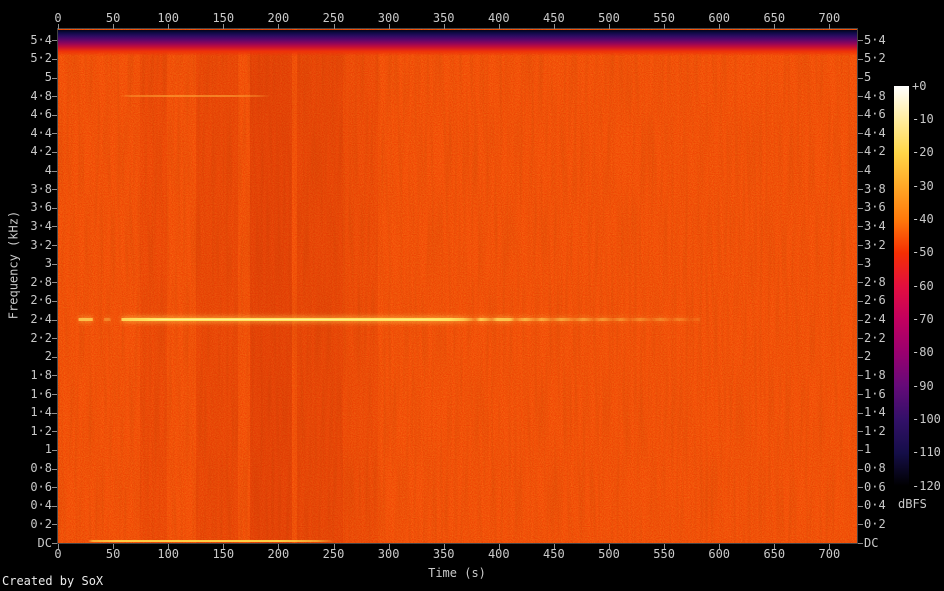 The width and height of the screenshot is (944, 591). I want to click on time-tick-label-top: 600, so click(719, 18).